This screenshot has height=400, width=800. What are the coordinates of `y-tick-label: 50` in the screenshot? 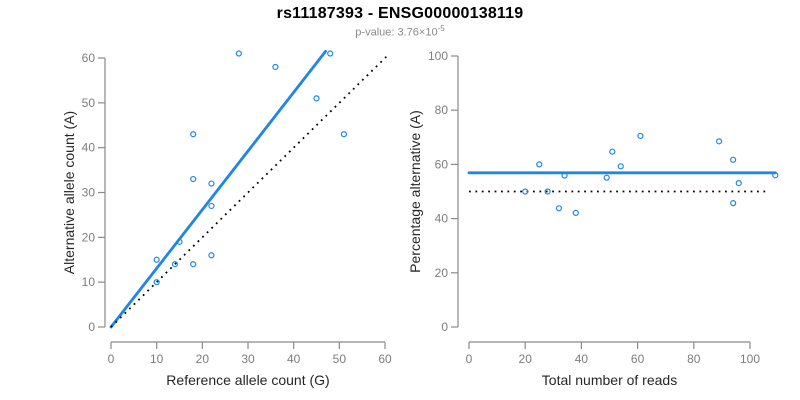 It's located at (89, 103).